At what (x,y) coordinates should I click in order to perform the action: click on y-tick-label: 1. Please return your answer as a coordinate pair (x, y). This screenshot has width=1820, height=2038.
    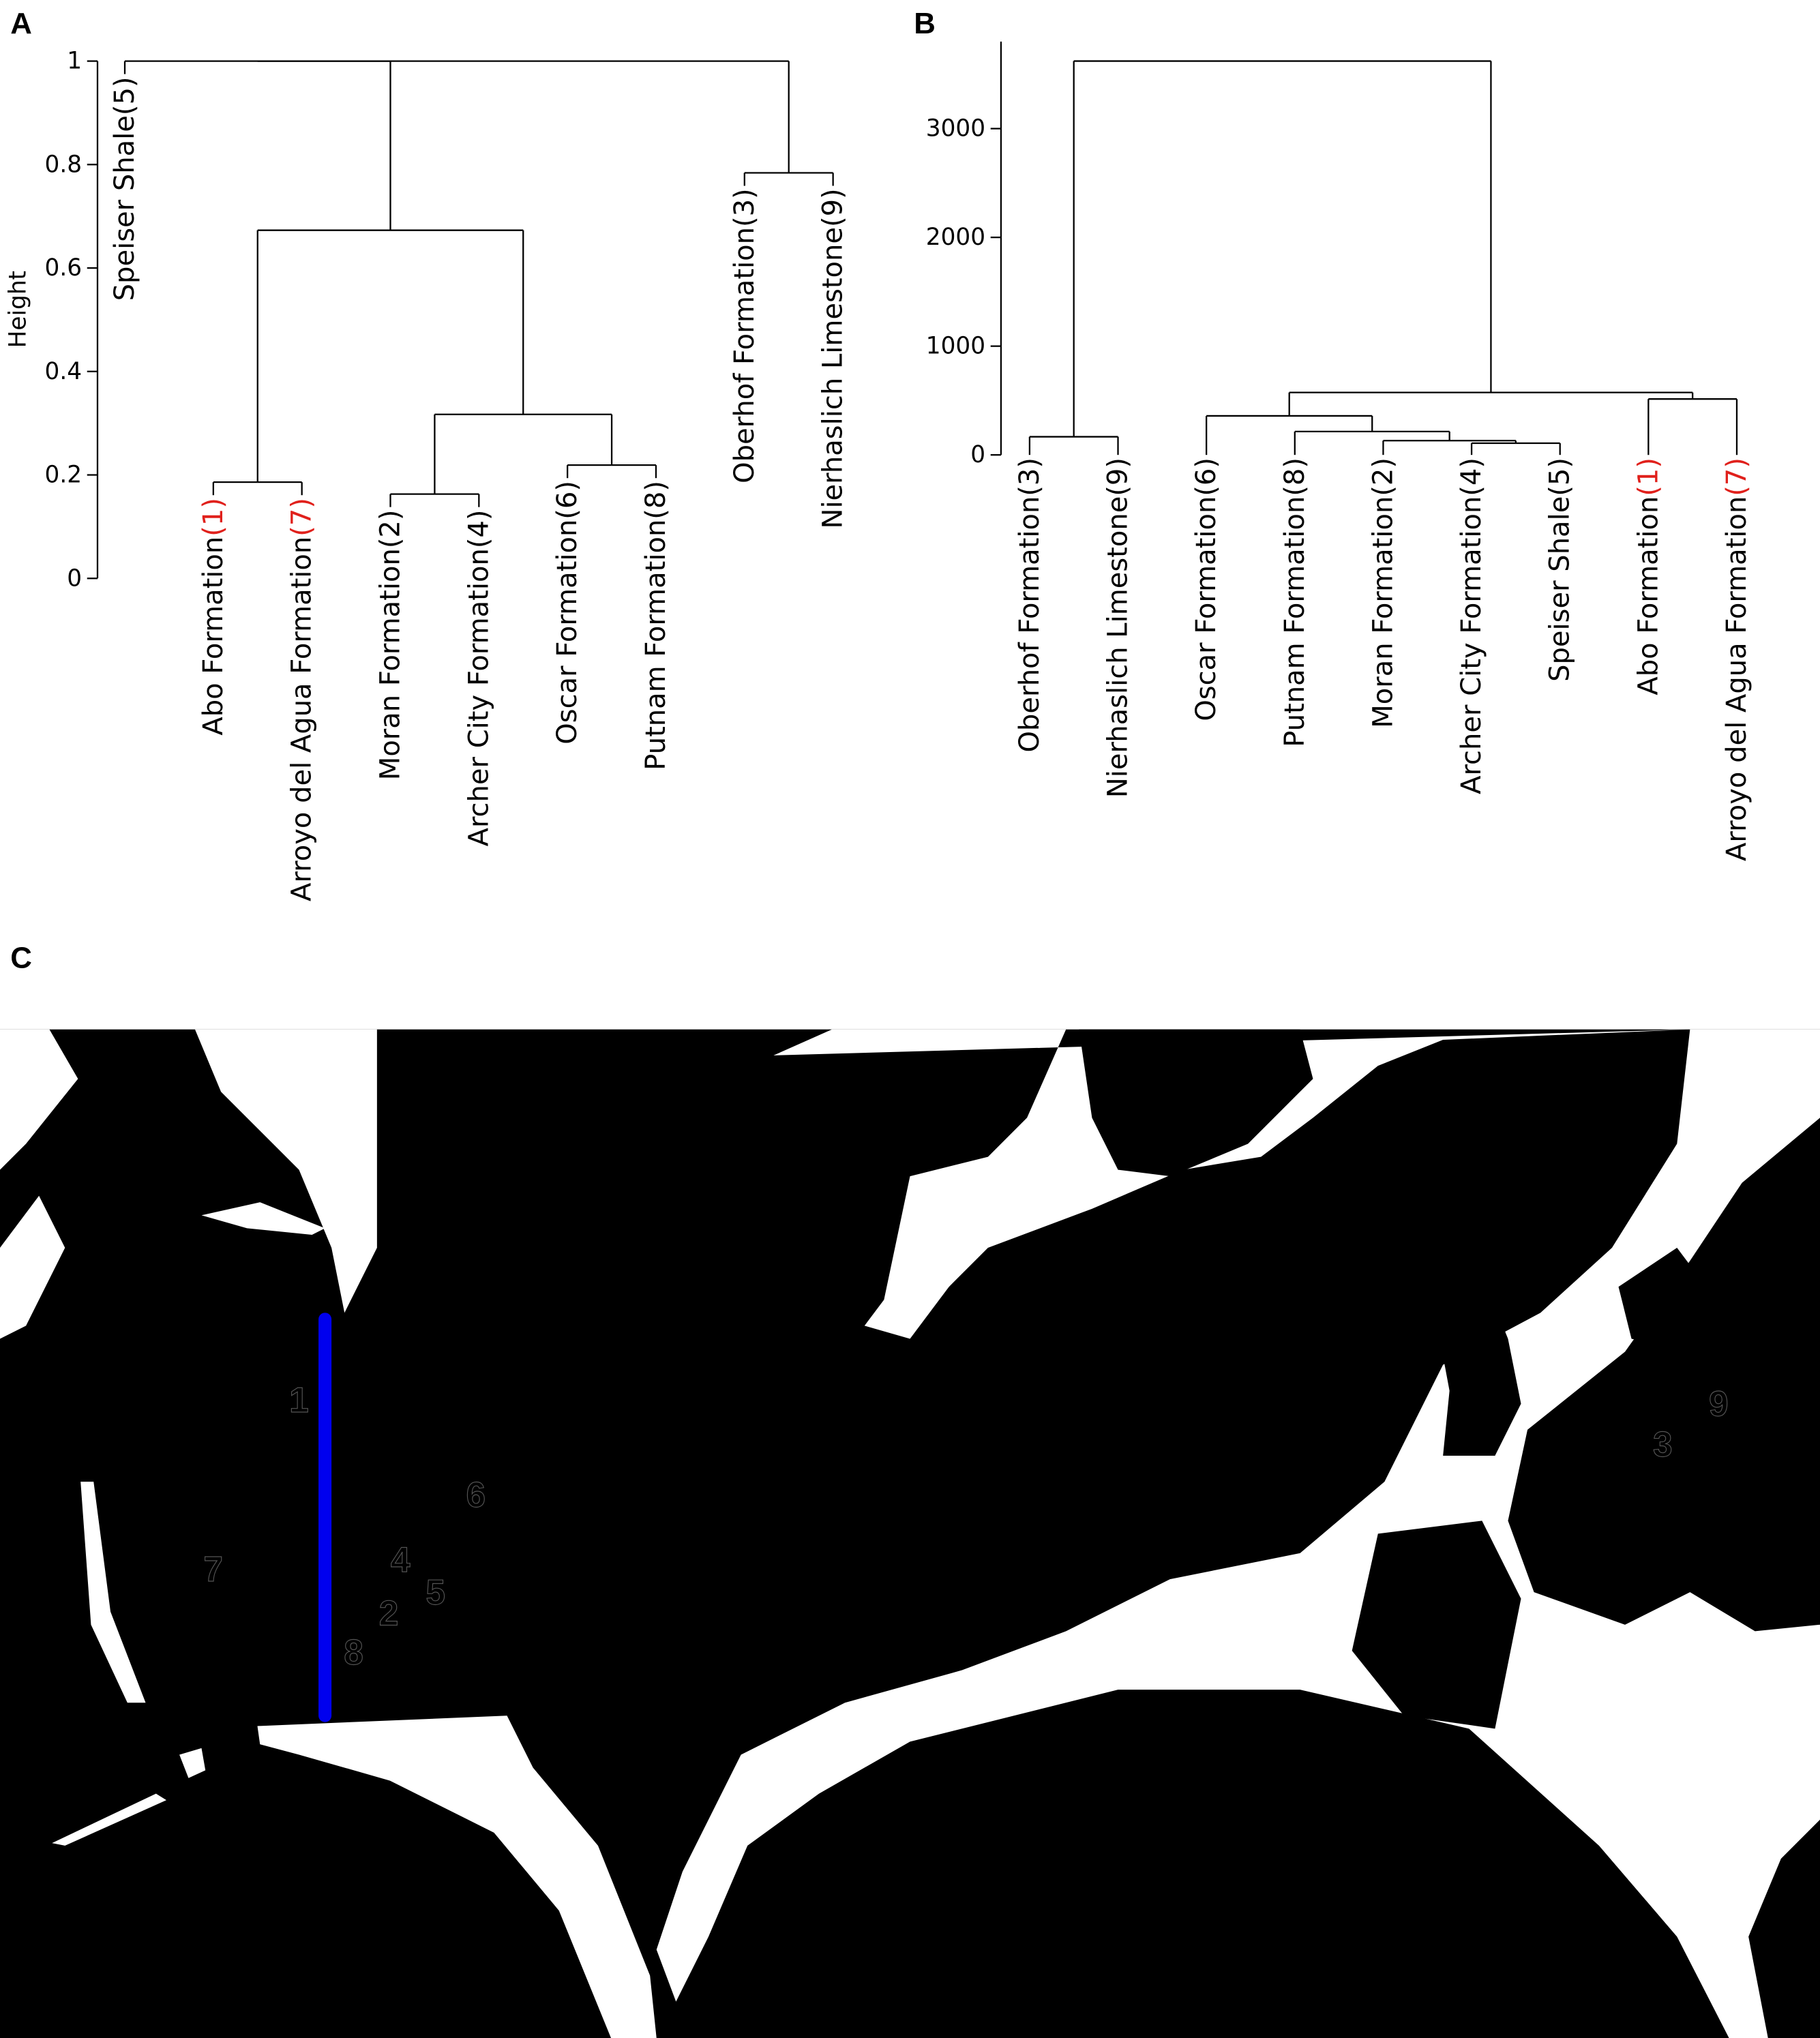
    Looking at the image, I should click on (74, 61).